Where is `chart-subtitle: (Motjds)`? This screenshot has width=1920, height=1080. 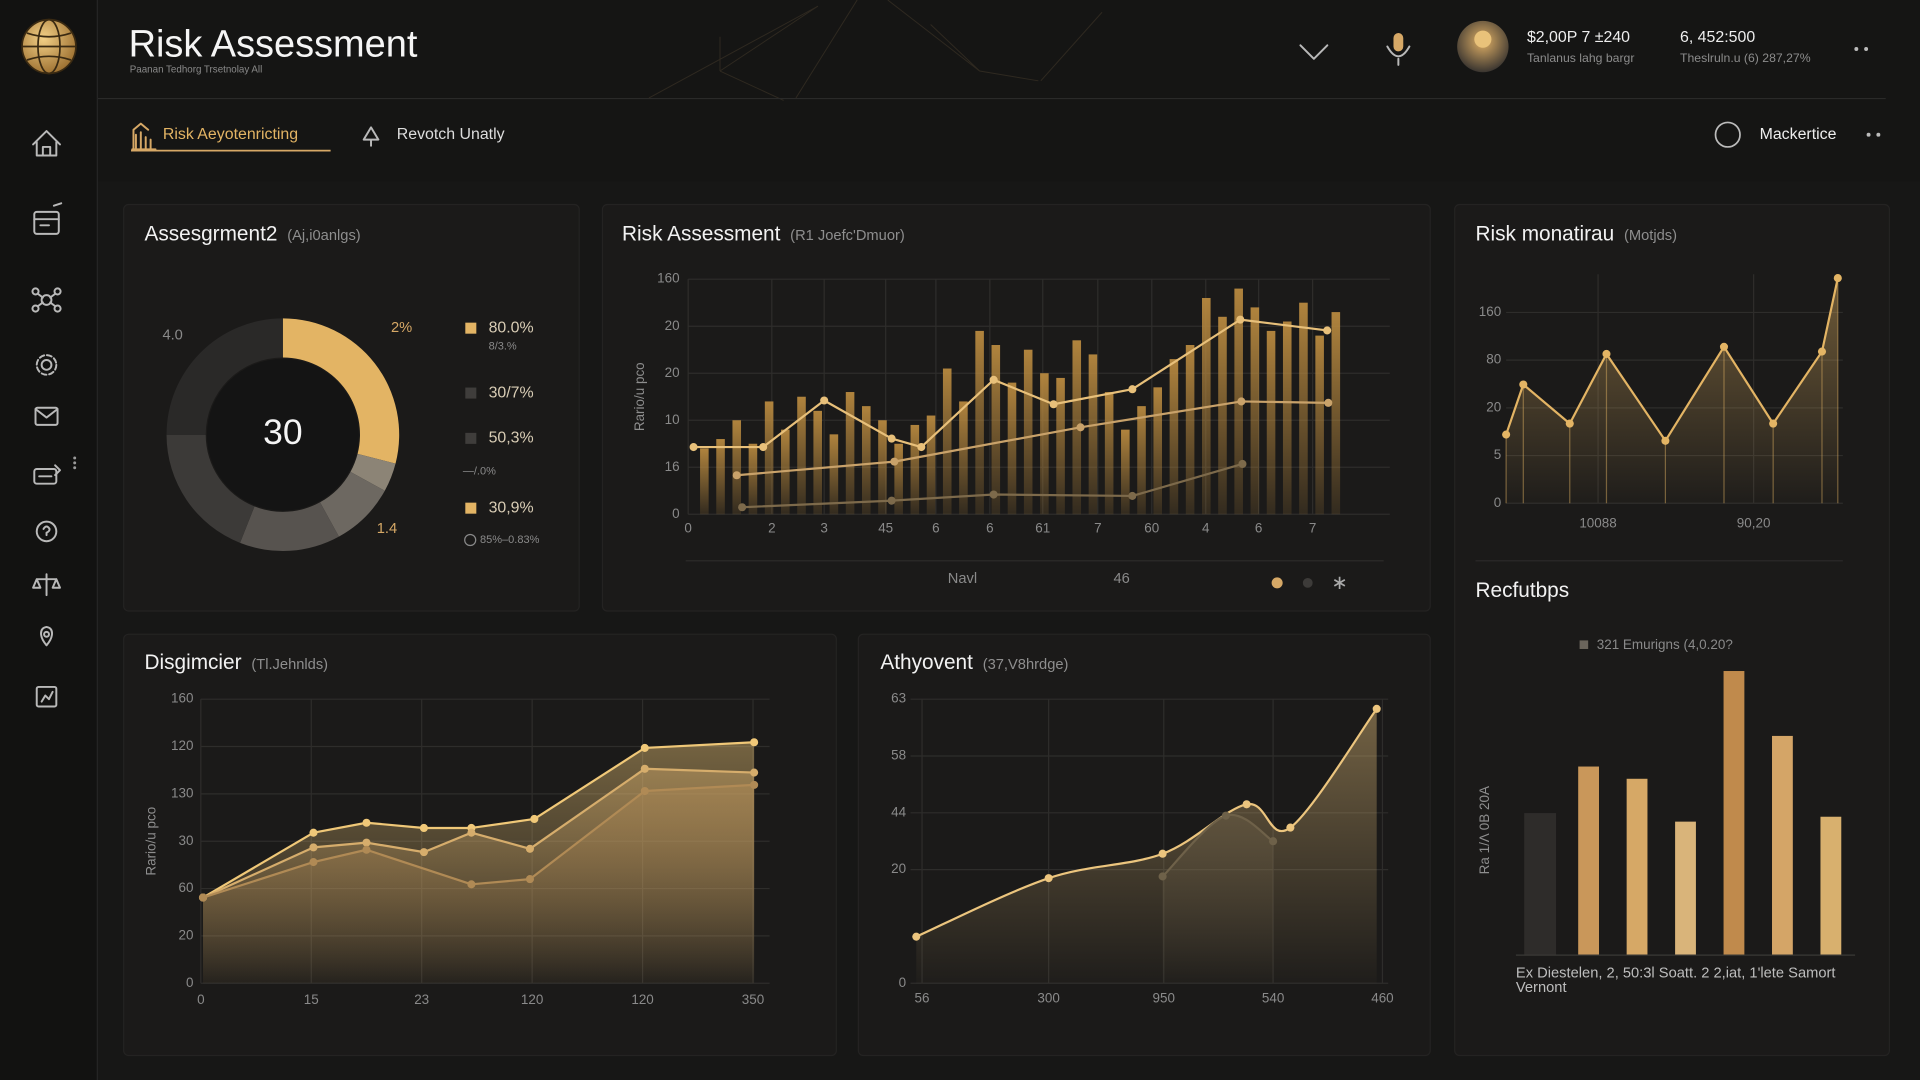
chart-subtitle: (Motjds) is located at coordinates (1650, 236).